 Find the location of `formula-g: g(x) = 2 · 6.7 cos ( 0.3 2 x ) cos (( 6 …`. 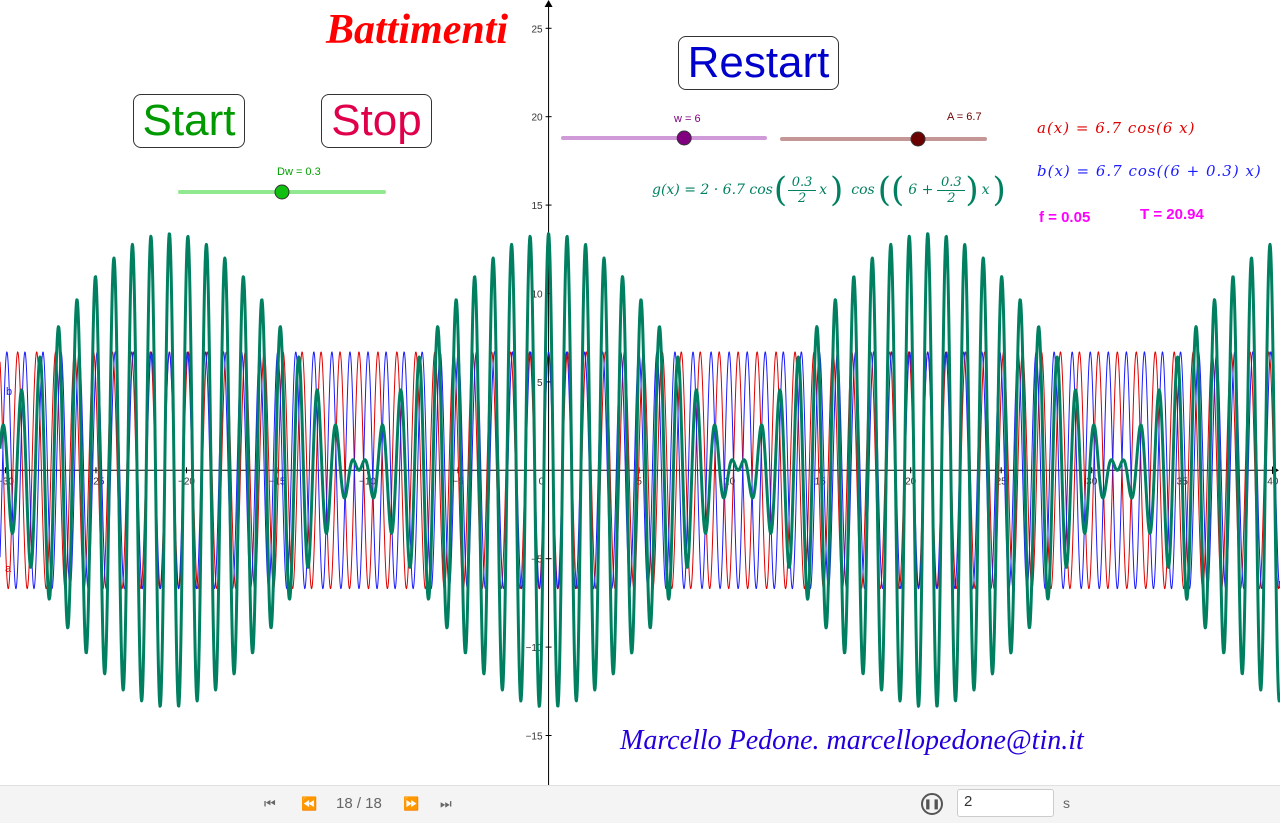

formula-g: g(x) = 2 · 6.7 cos ( 0.3 2 x ) cos (( 6 … is located at coordinates (829, 190).